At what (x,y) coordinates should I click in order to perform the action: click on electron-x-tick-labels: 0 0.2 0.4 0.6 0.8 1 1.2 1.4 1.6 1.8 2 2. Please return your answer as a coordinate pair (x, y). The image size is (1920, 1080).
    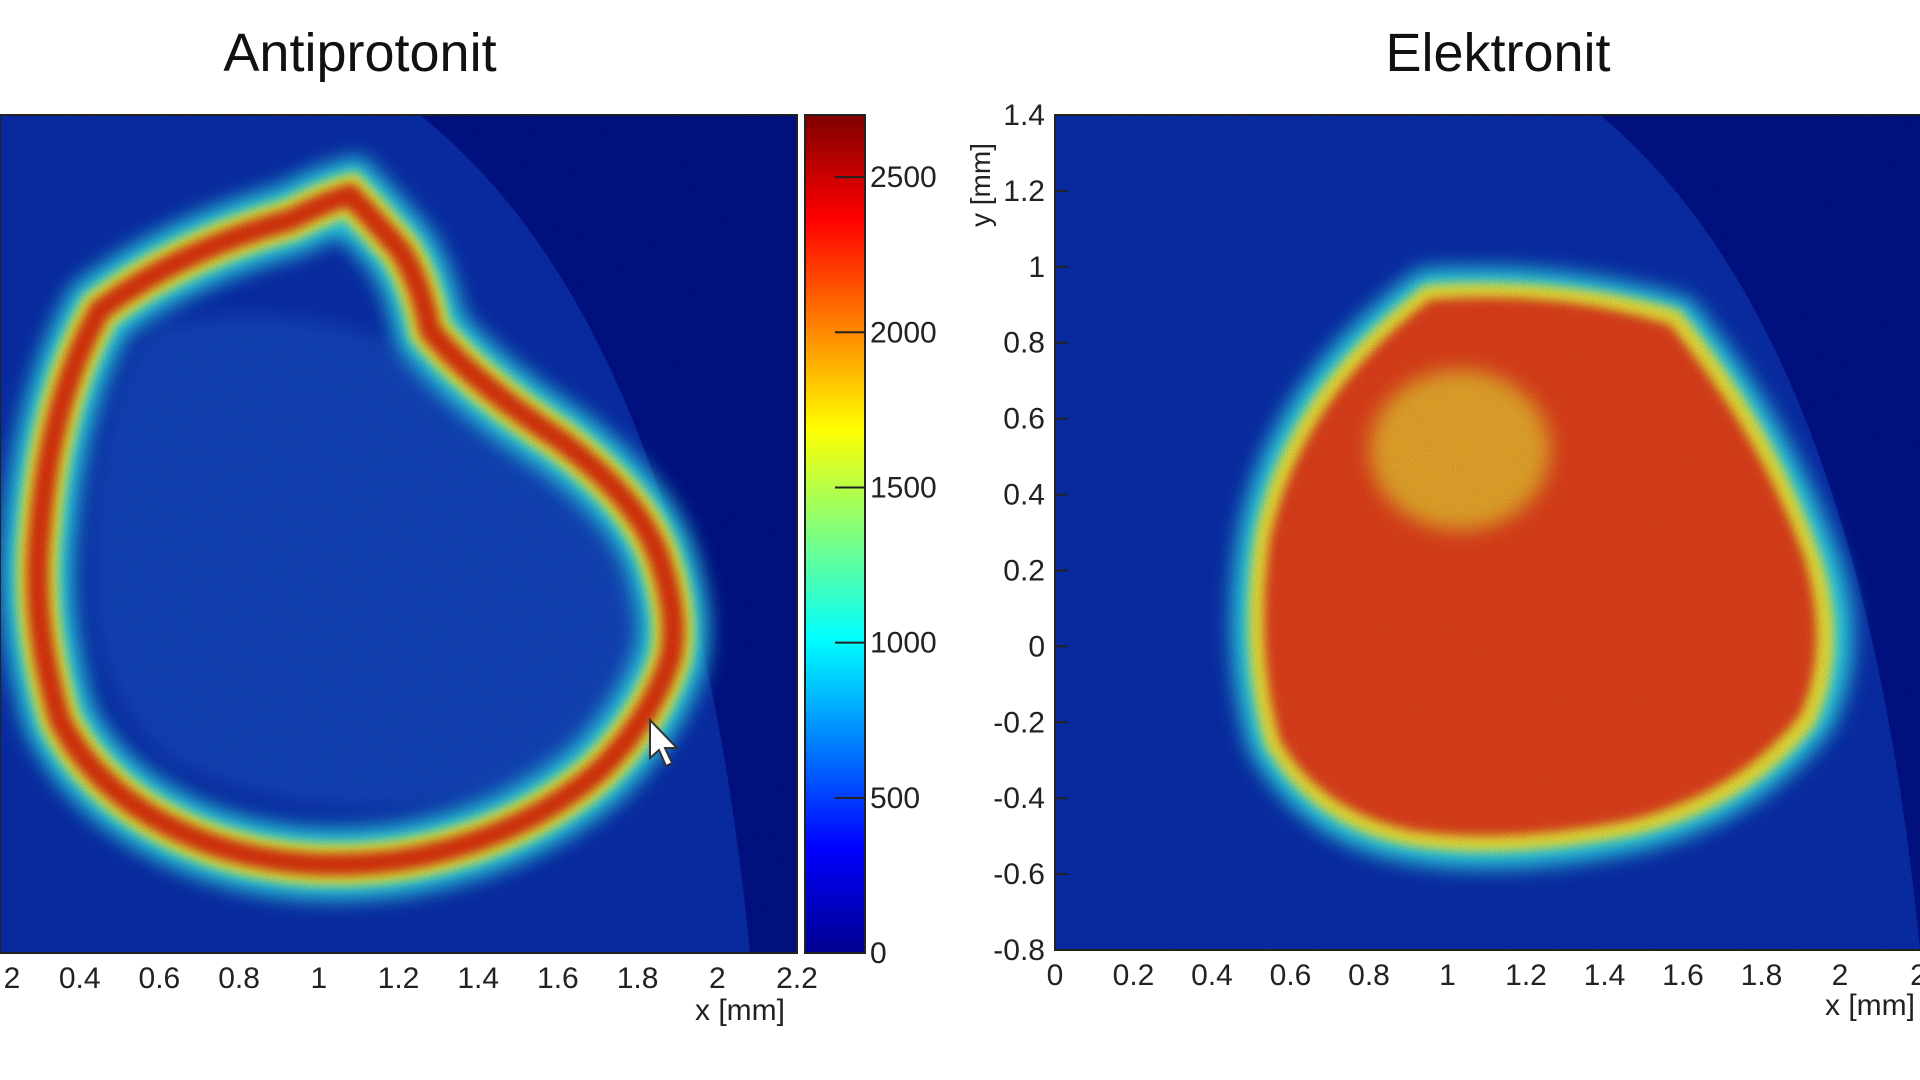
    Looking at the image, I should click on (1483, 975).